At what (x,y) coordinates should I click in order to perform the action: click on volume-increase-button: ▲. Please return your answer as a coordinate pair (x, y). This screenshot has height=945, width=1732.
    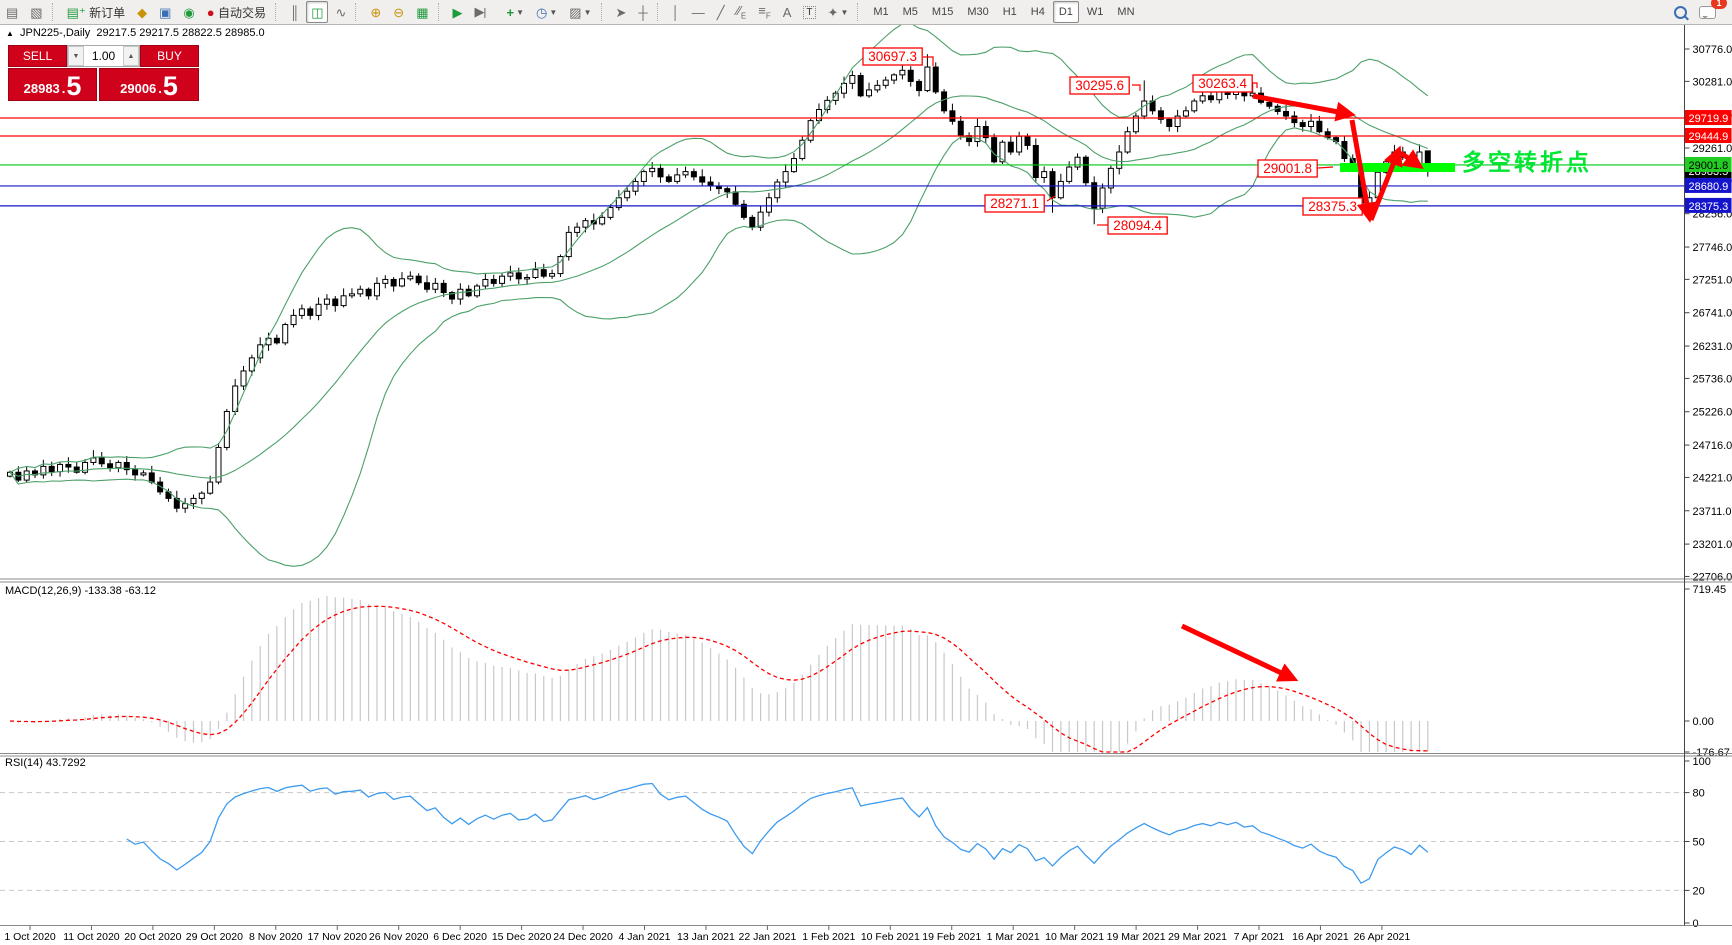
    Looking at the image, I should click on (131, 56).